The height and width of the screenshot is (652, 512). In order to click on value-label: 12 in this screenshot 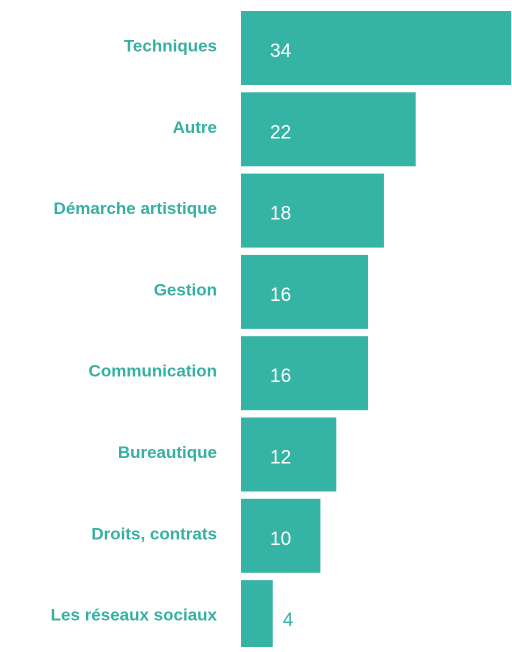, I will do `click(280, 458)`.